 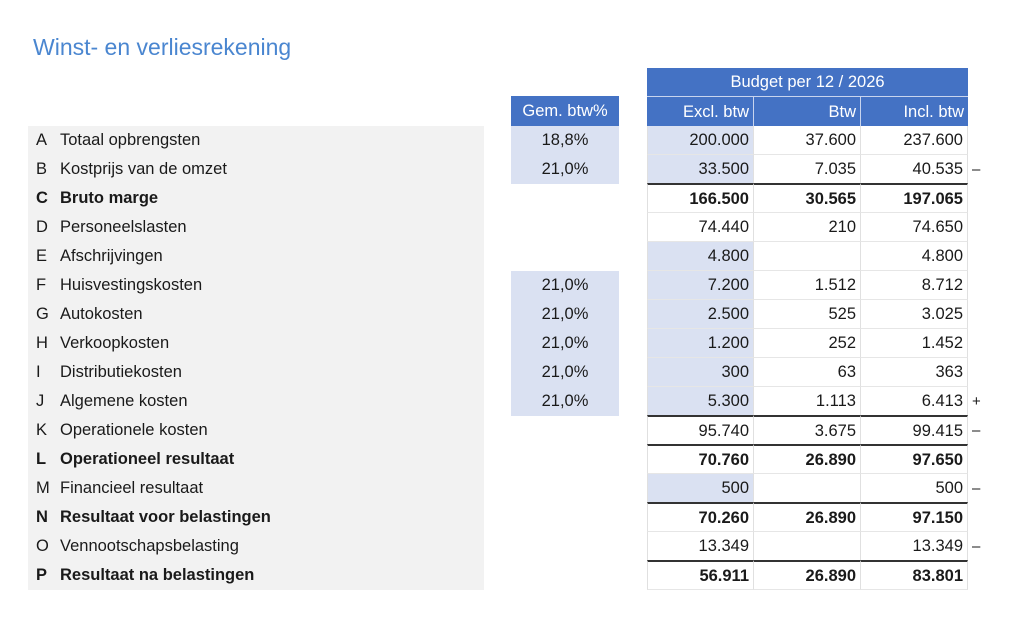 I want to click on incl-cell: 13.349, so click(x=914, y=546).